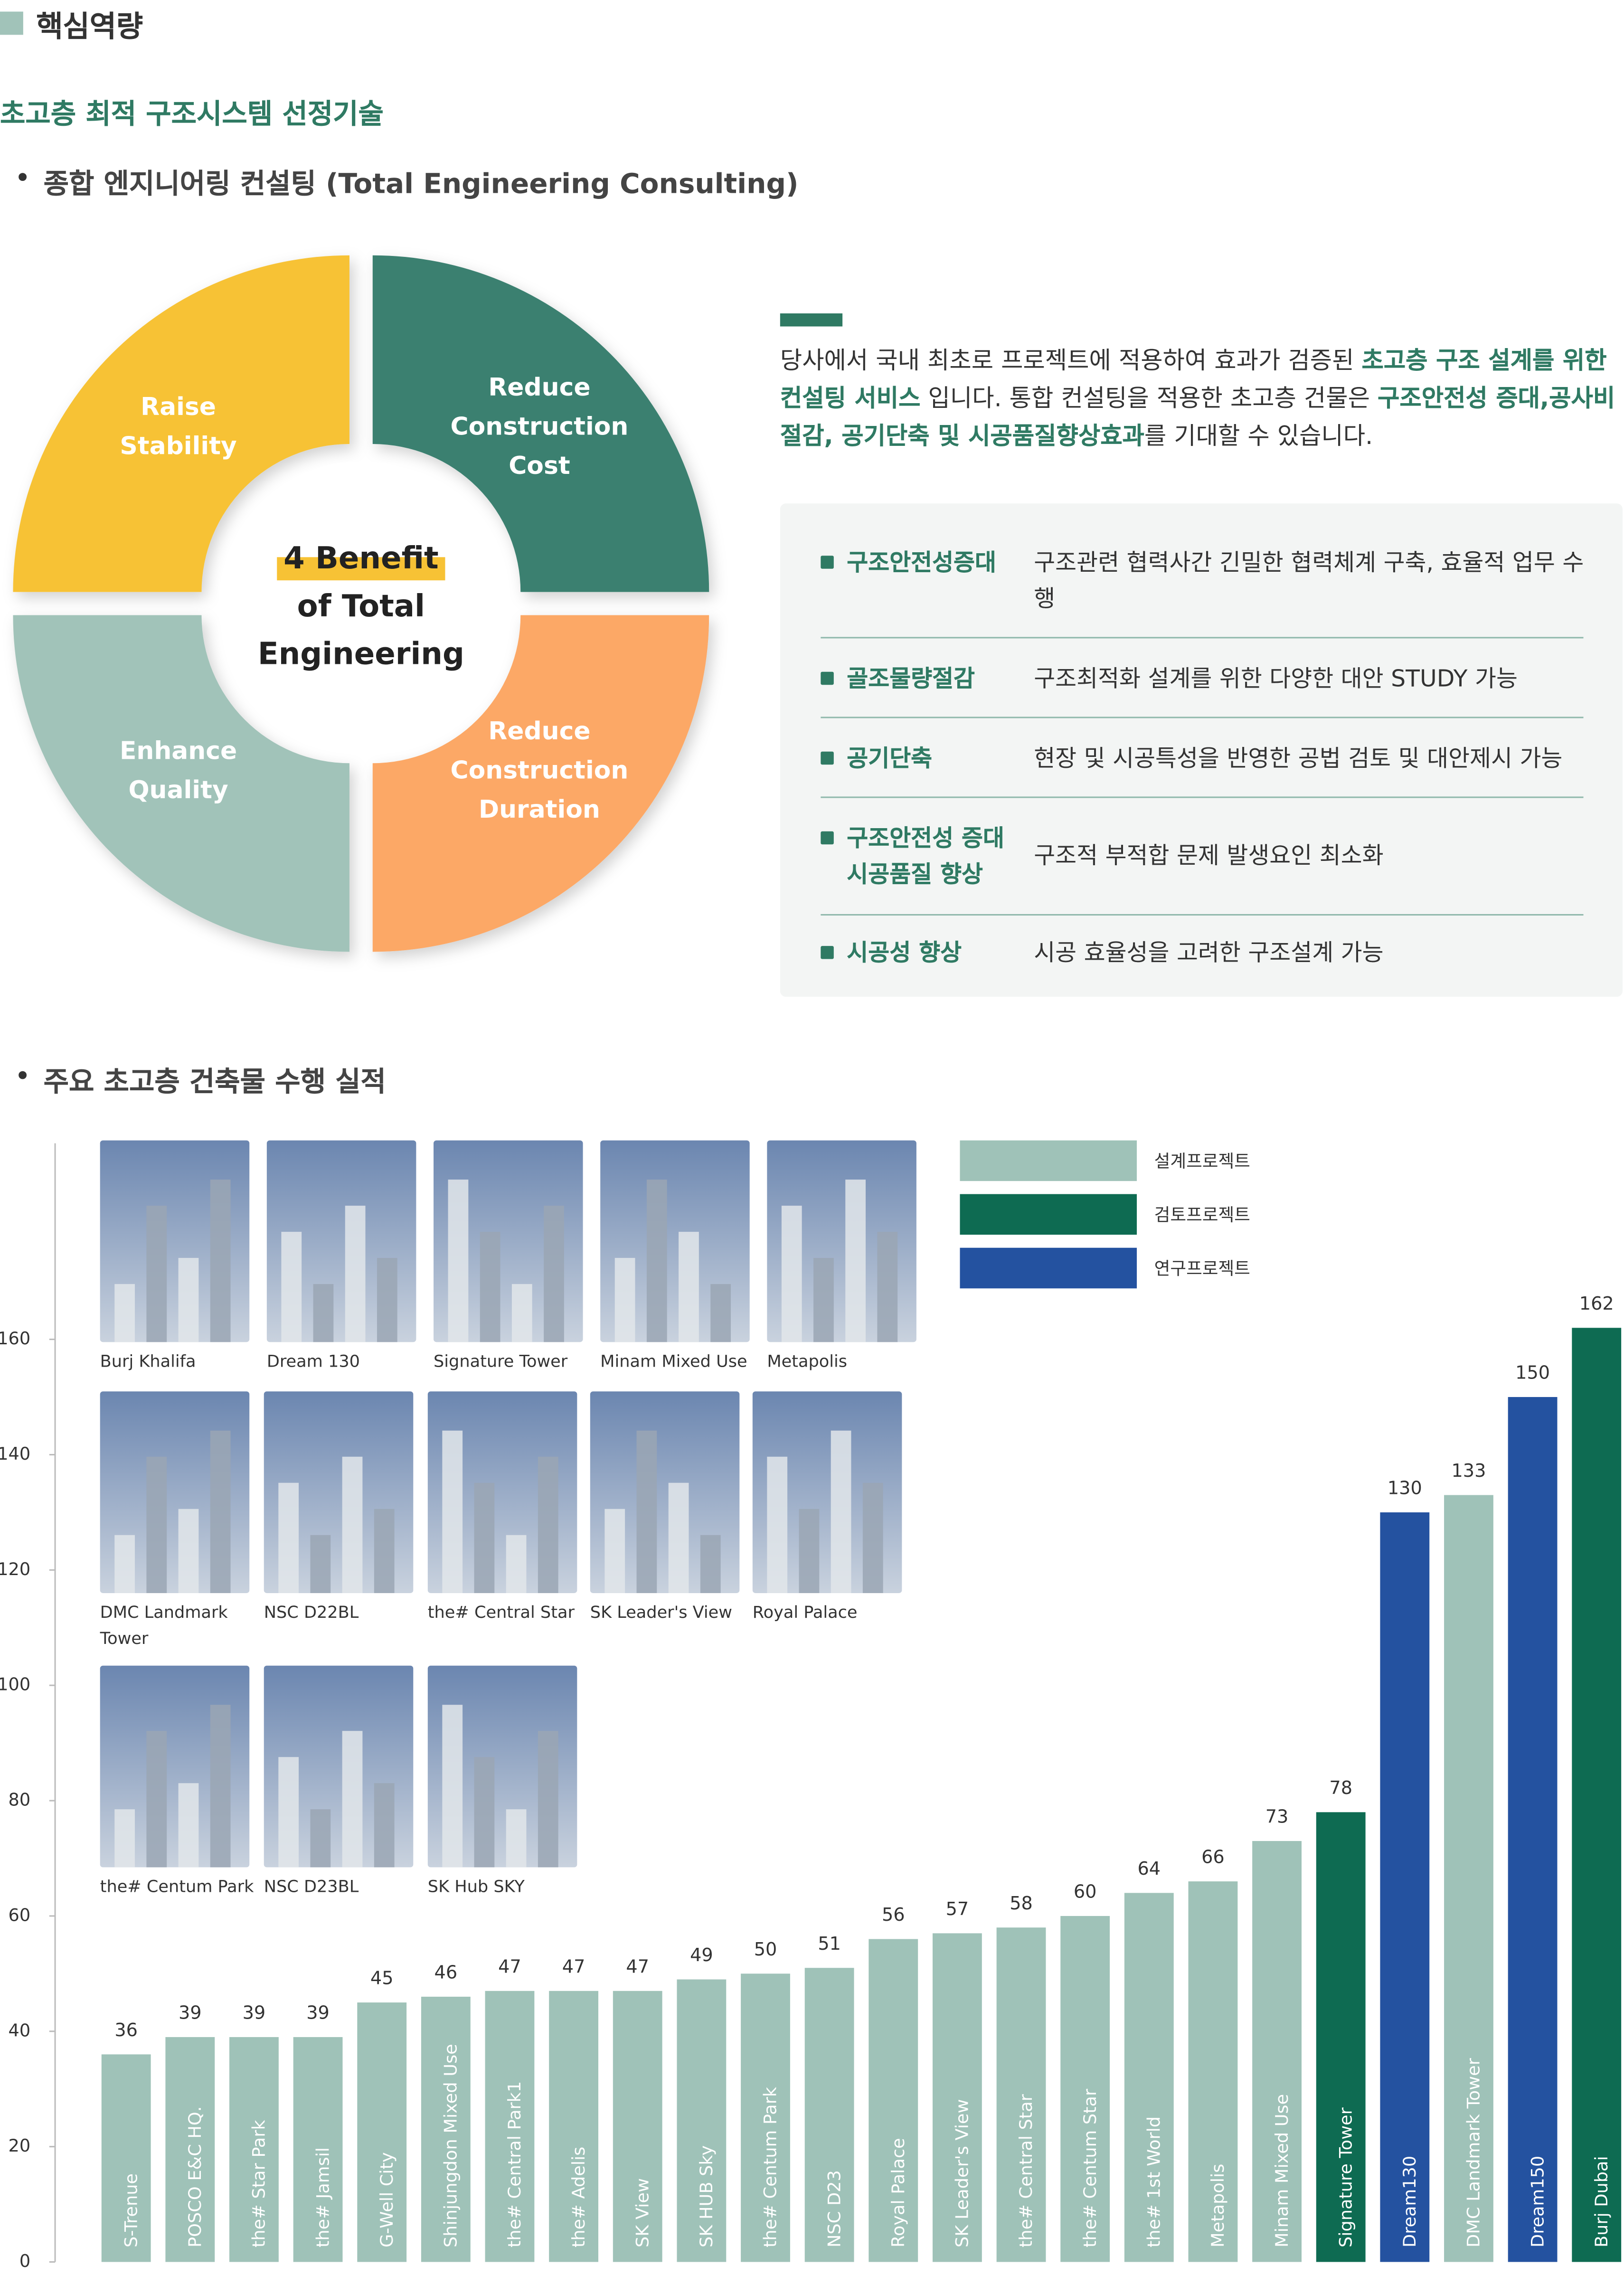 The image size is (1624, 2275). Describe the element at coordinates (1409, 2201) in the screenshot. I see `x-tick-label: Dream130` at that location.